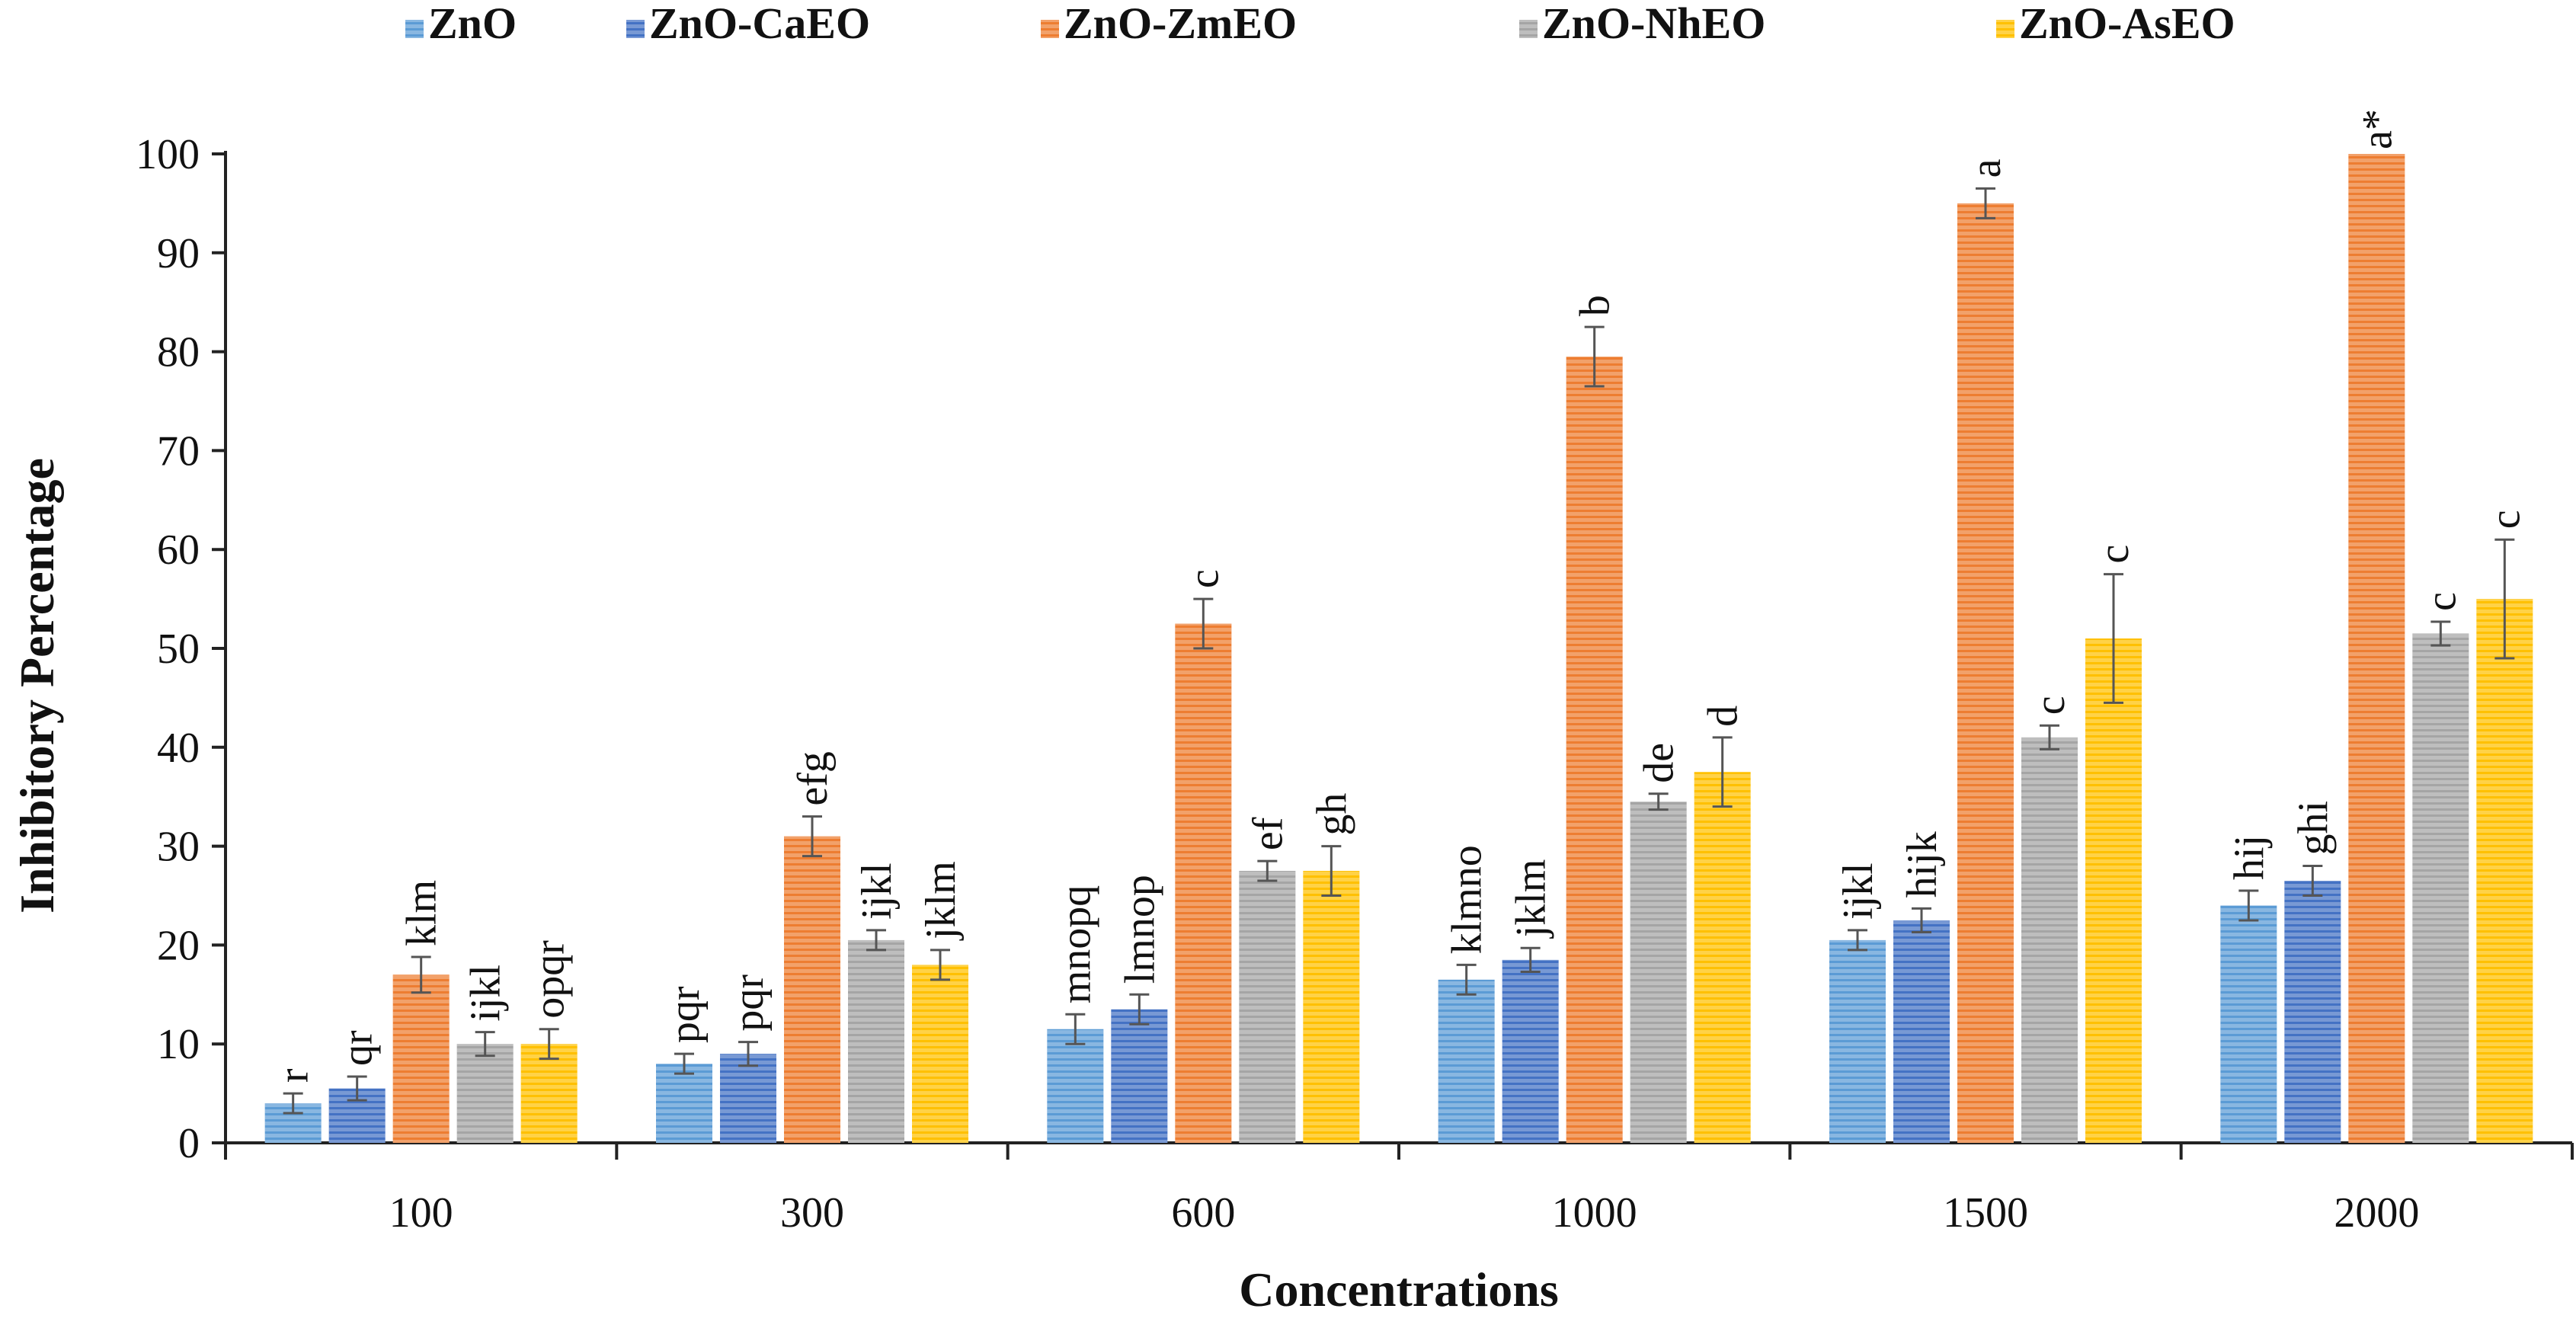 This screenshot has width=2576, height=1328. I want to click on significance-label: mnopq, so click(1075, 944).